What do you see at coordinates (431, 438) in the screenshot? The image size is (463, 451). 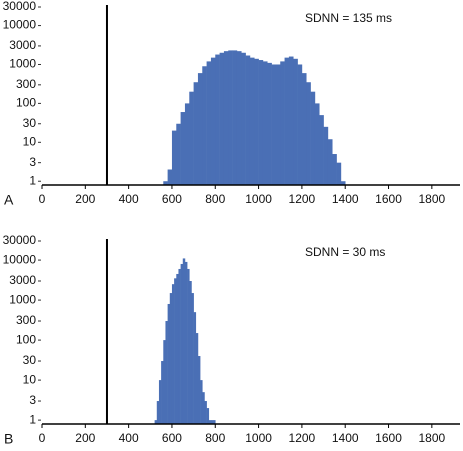 I see `x-tick-label: 1800` at bounding box center [431, 438].